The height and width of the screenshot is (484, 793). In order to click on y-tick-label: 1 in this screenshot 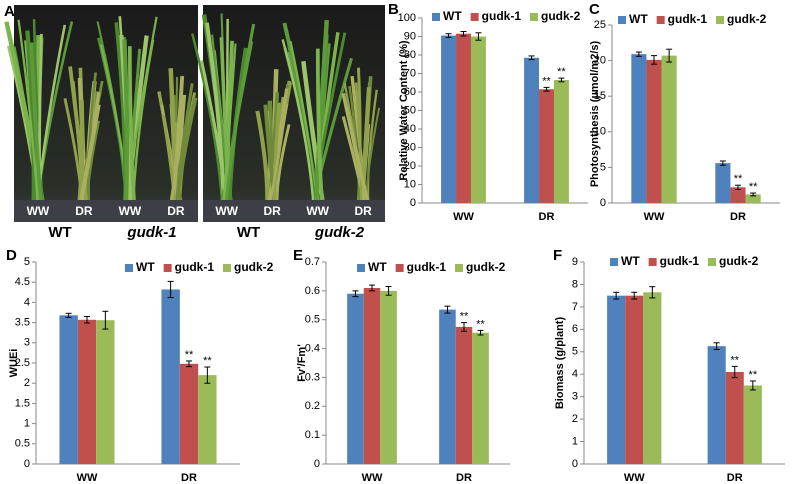, I will do `click(575, 441)`.